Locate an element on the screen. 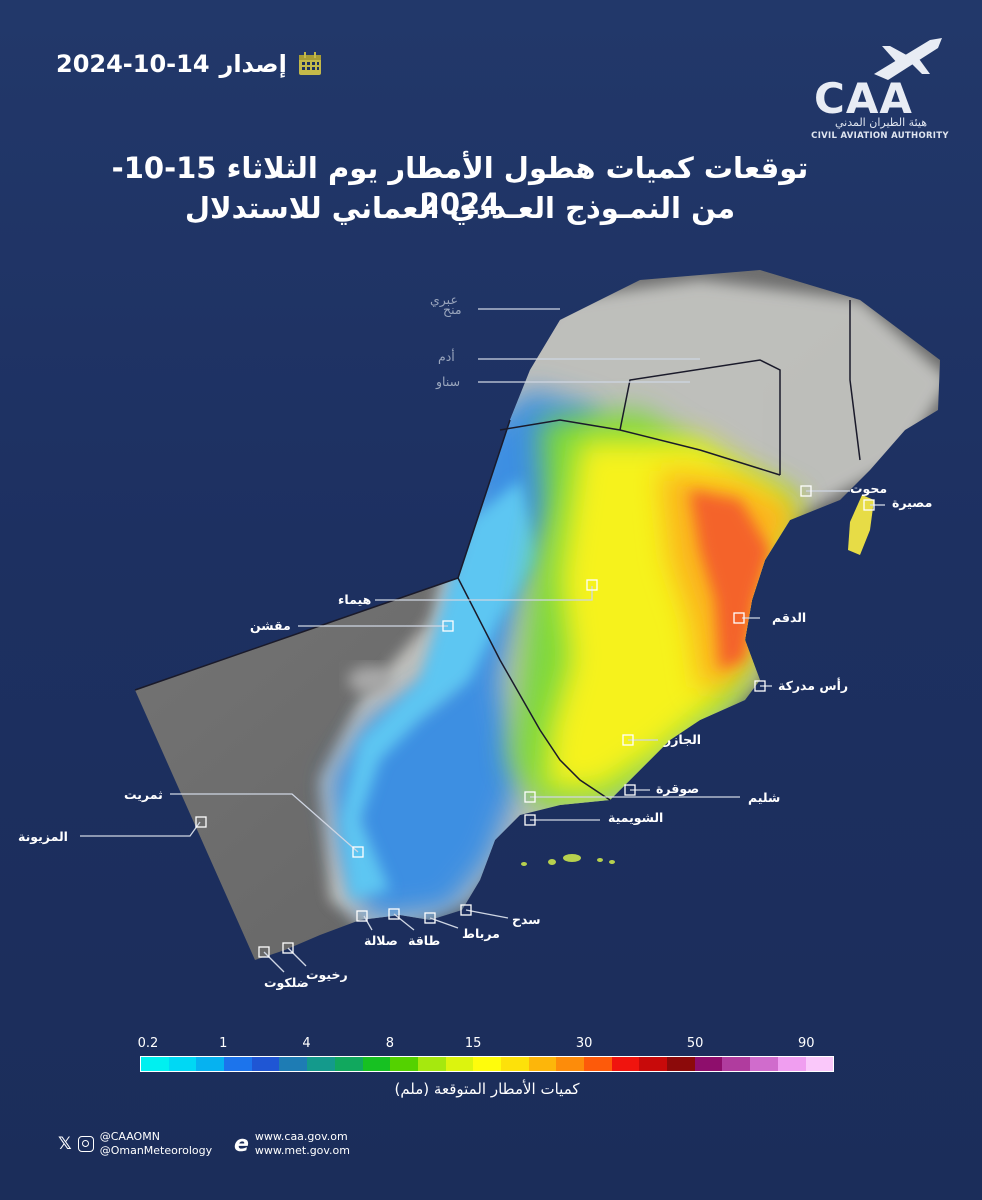 Image resolution: width=982 pixels, height=1200 pixels. web-icon: e is located at coordinates (241, 1144).